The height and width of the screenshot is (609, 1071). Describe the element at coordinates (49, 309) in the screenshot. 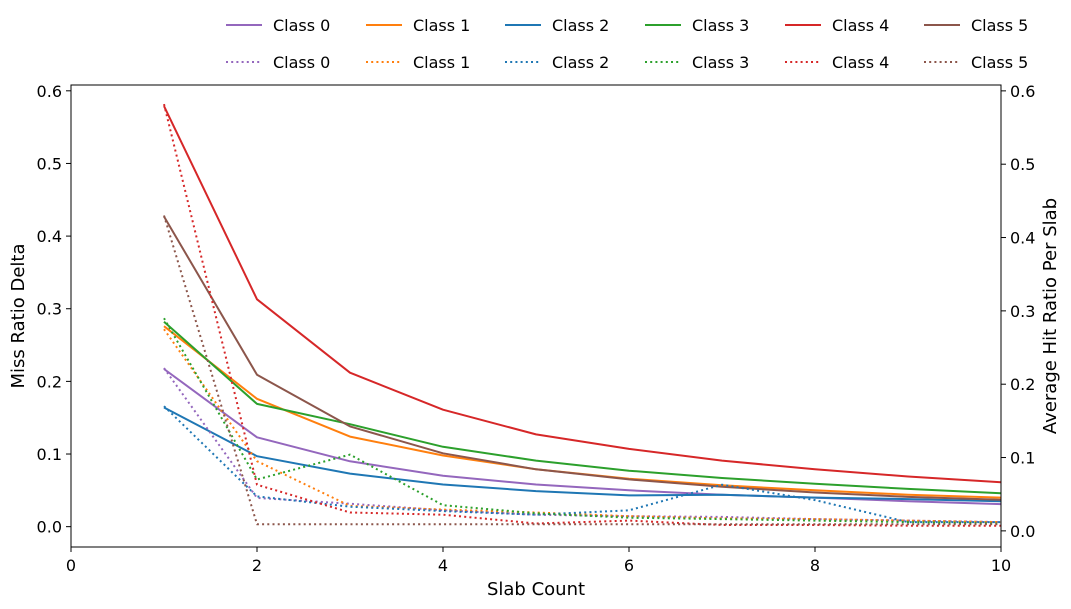

I see `y-left-tick-label: 0.3` at that location.